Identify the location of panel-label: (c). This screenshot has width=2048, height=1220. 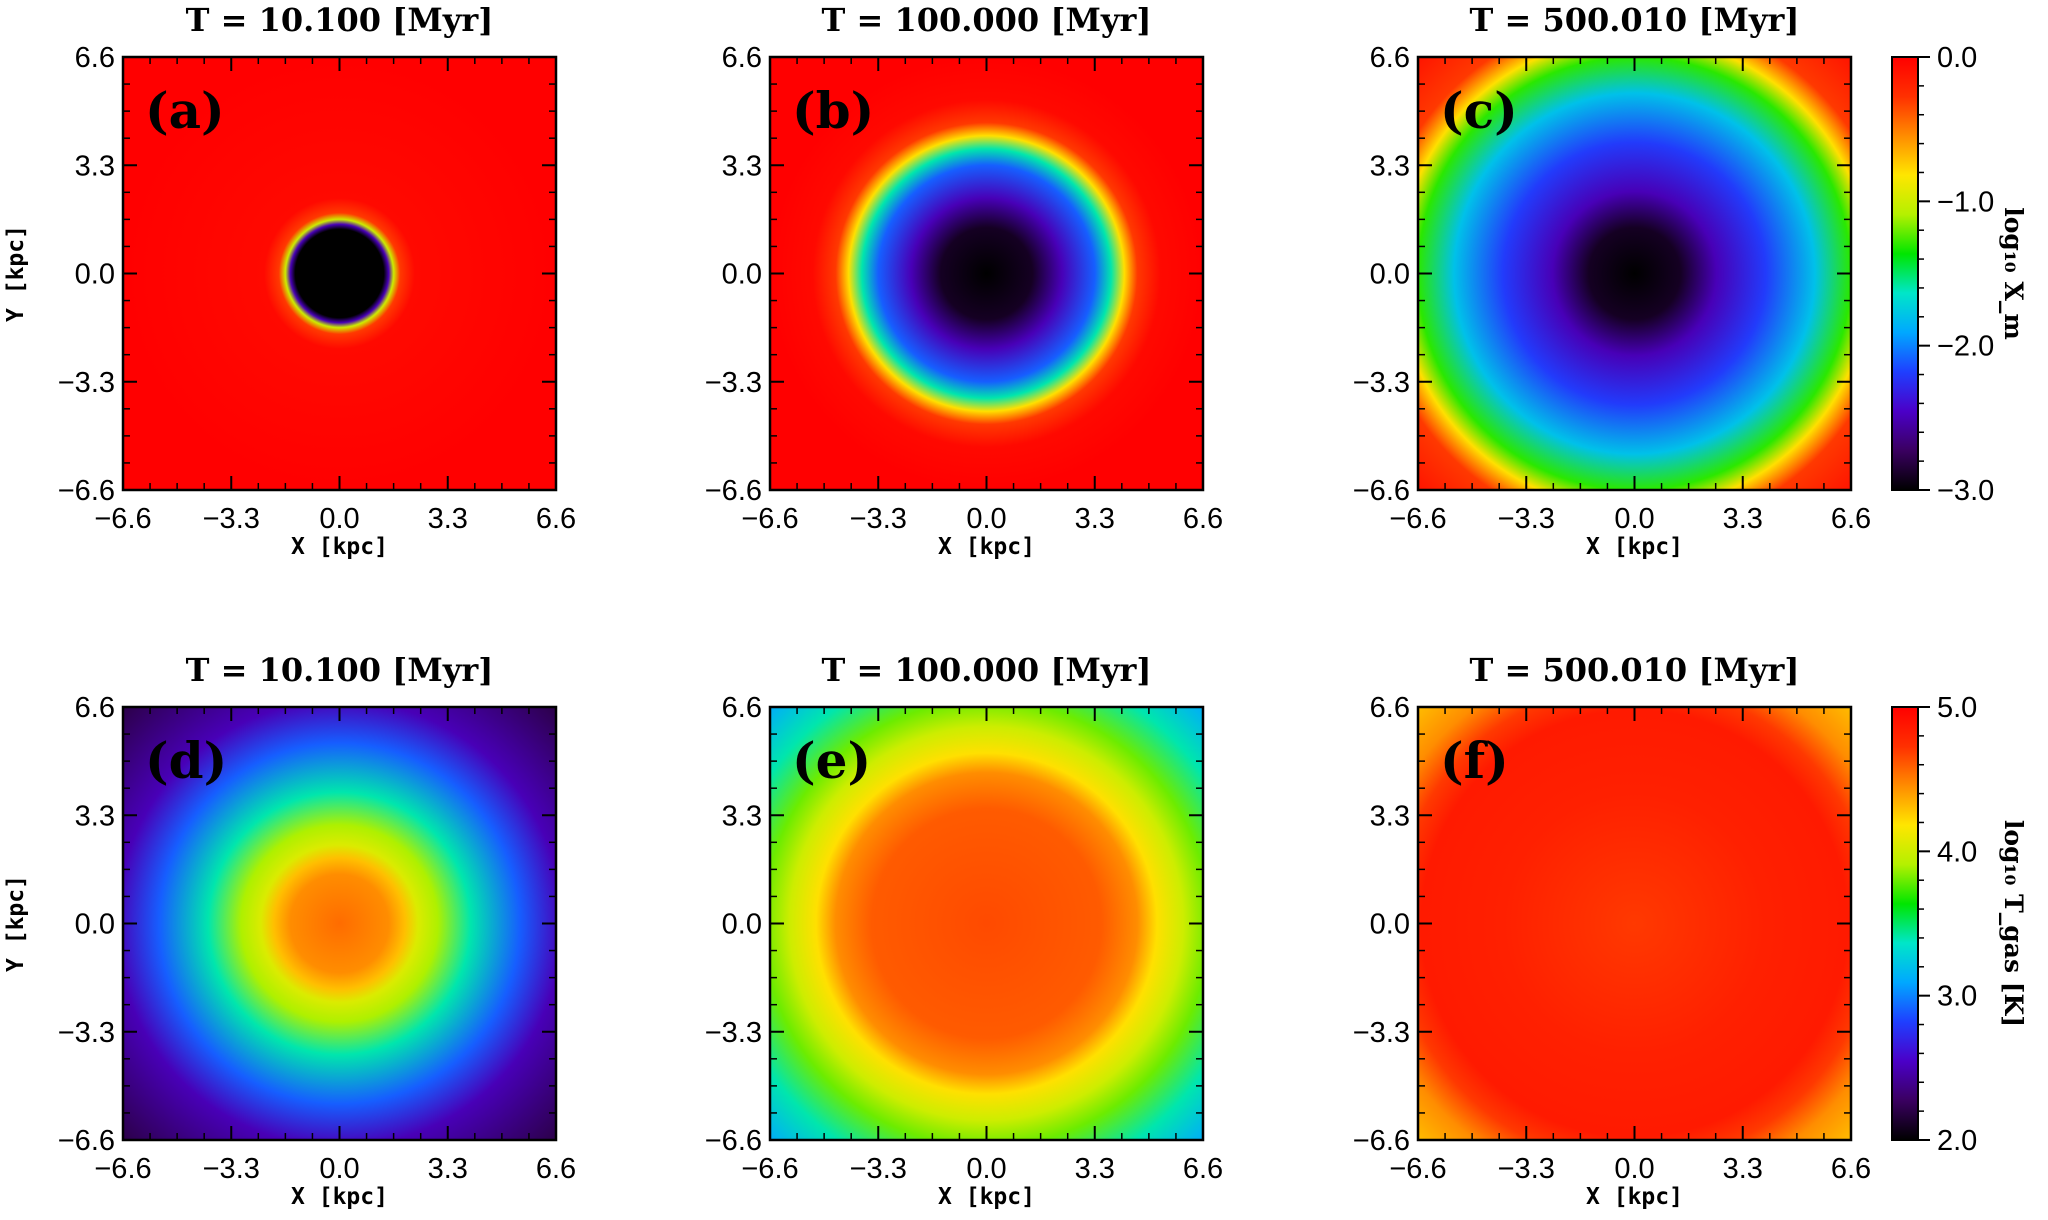
(1479, 110).